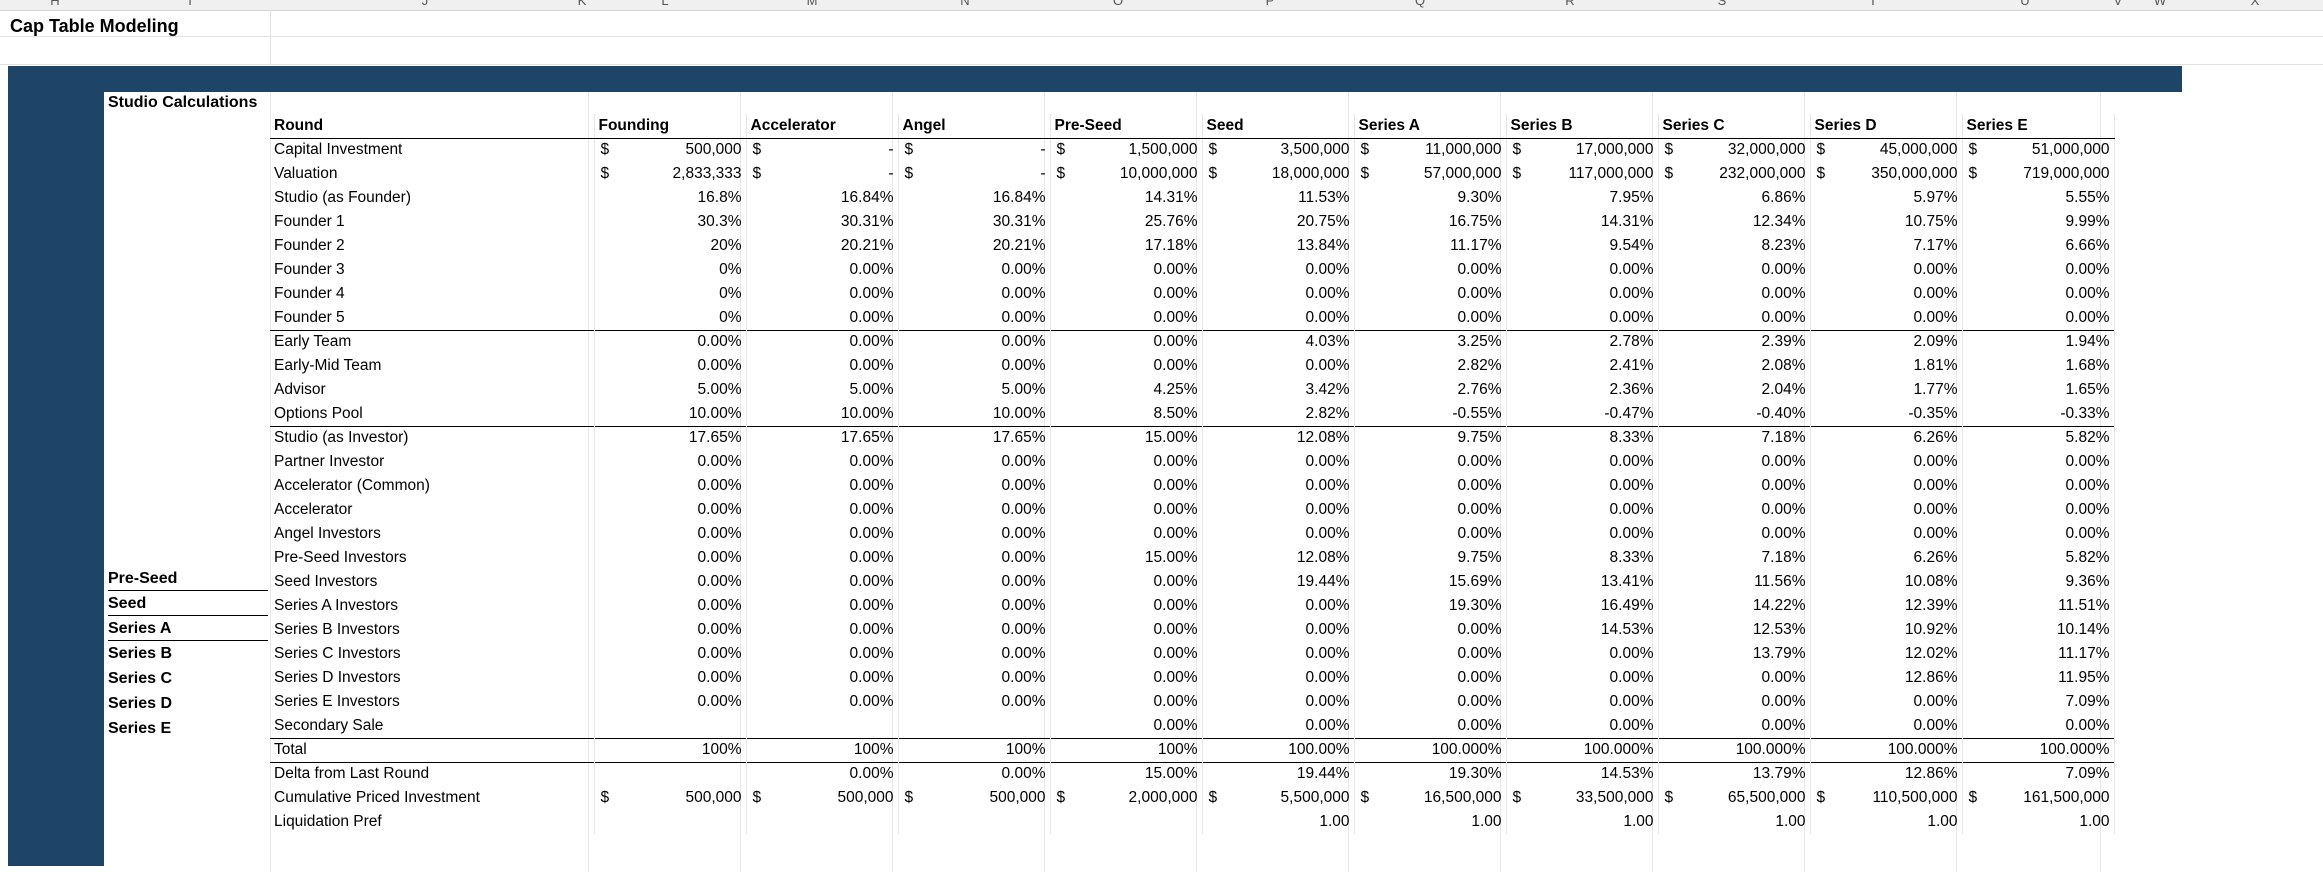 The width and height of the screenshot is (2323, 872). I want to click on row-label: Series A Investors, so click(432, 606).